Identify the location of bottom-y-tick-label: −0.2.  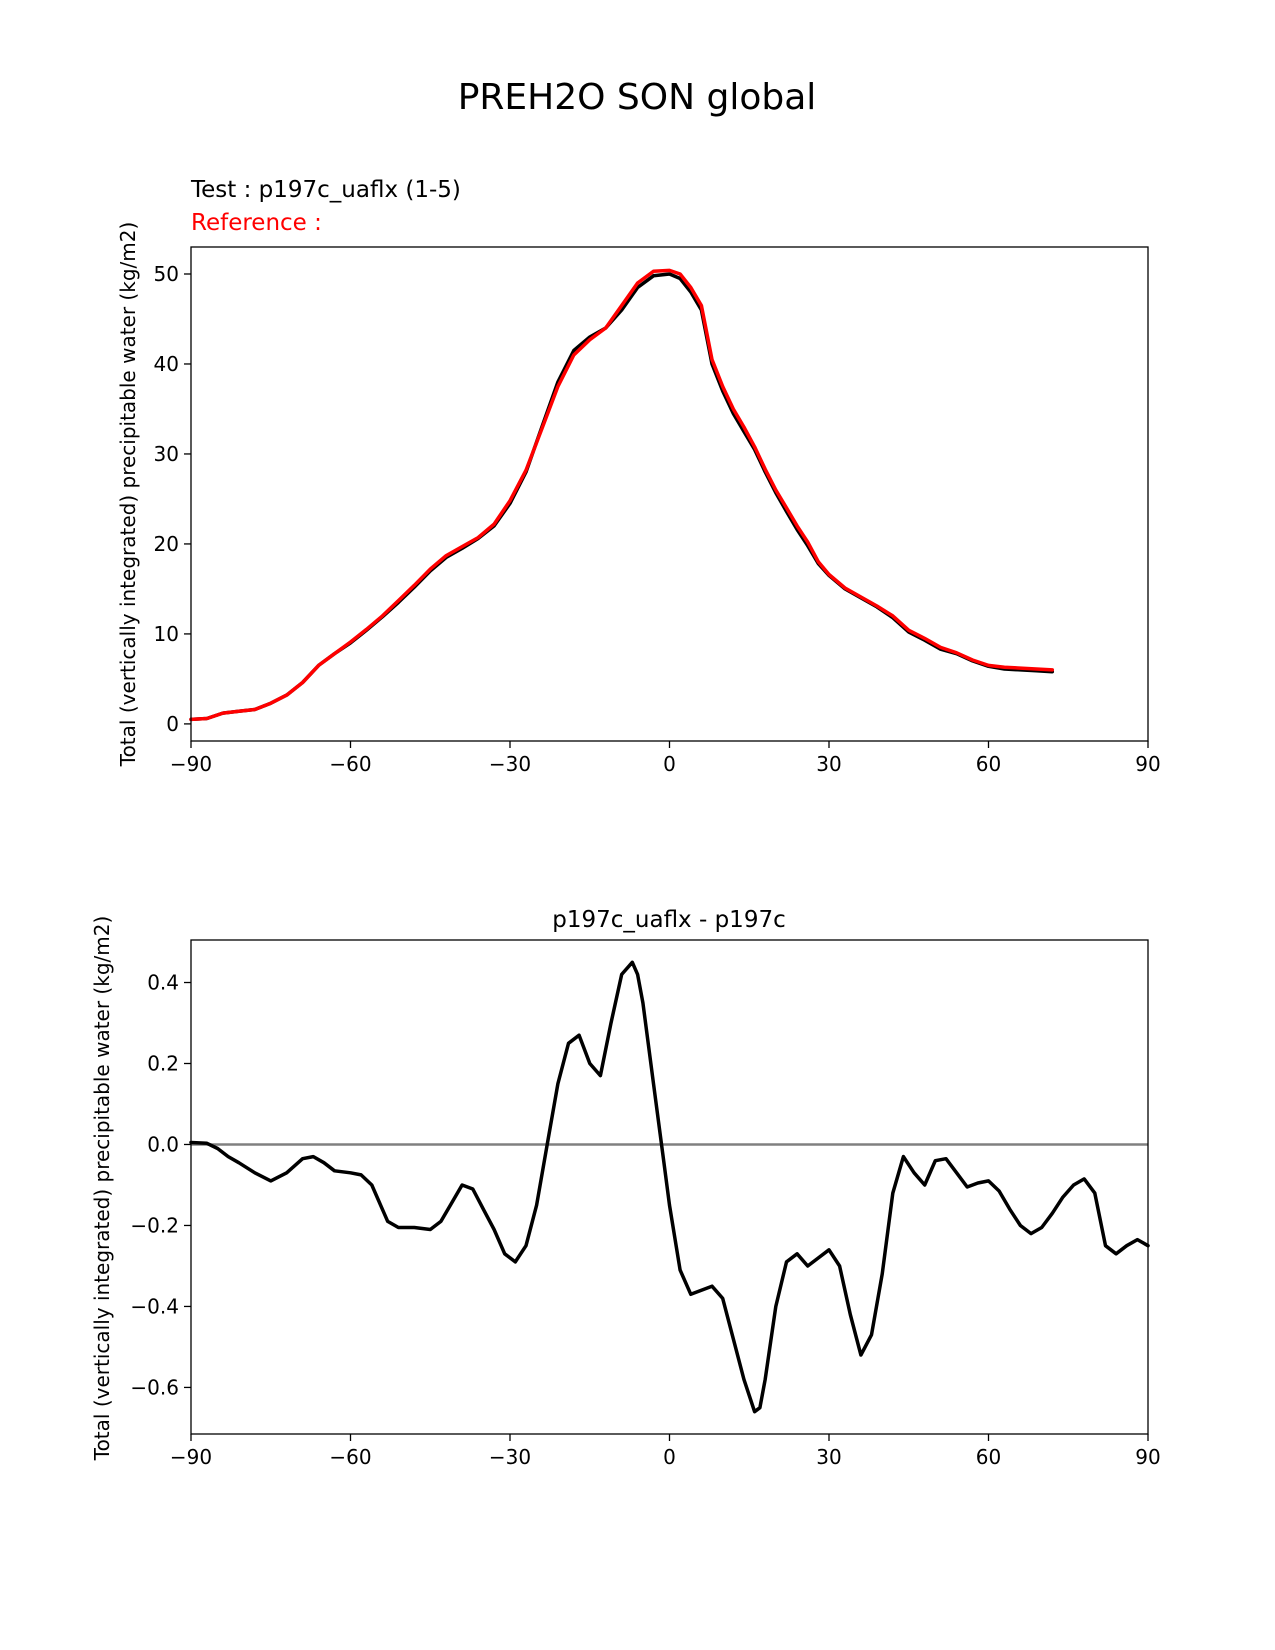
(154, 1225).